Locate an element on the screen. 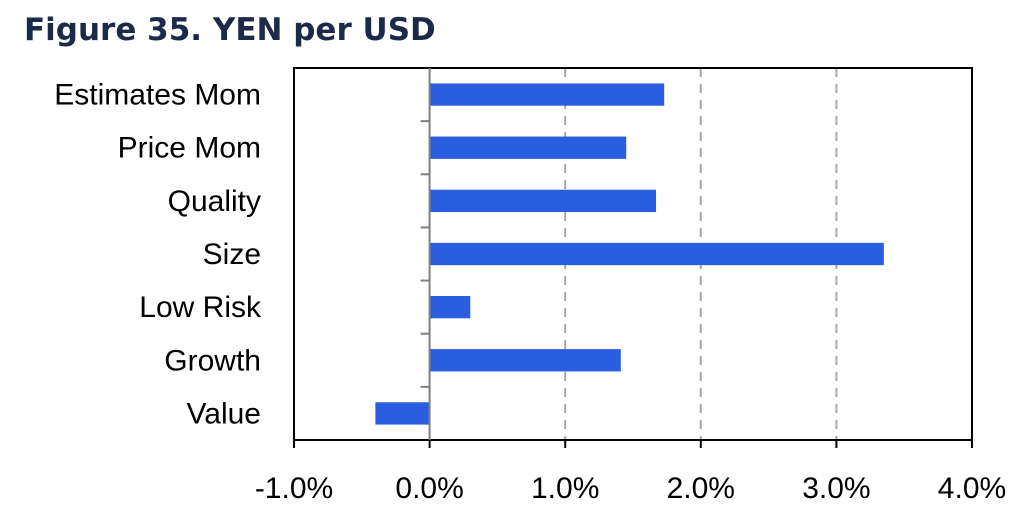  chart-title: Figure 35. YEN per USD is located at coordinates (230, 30).